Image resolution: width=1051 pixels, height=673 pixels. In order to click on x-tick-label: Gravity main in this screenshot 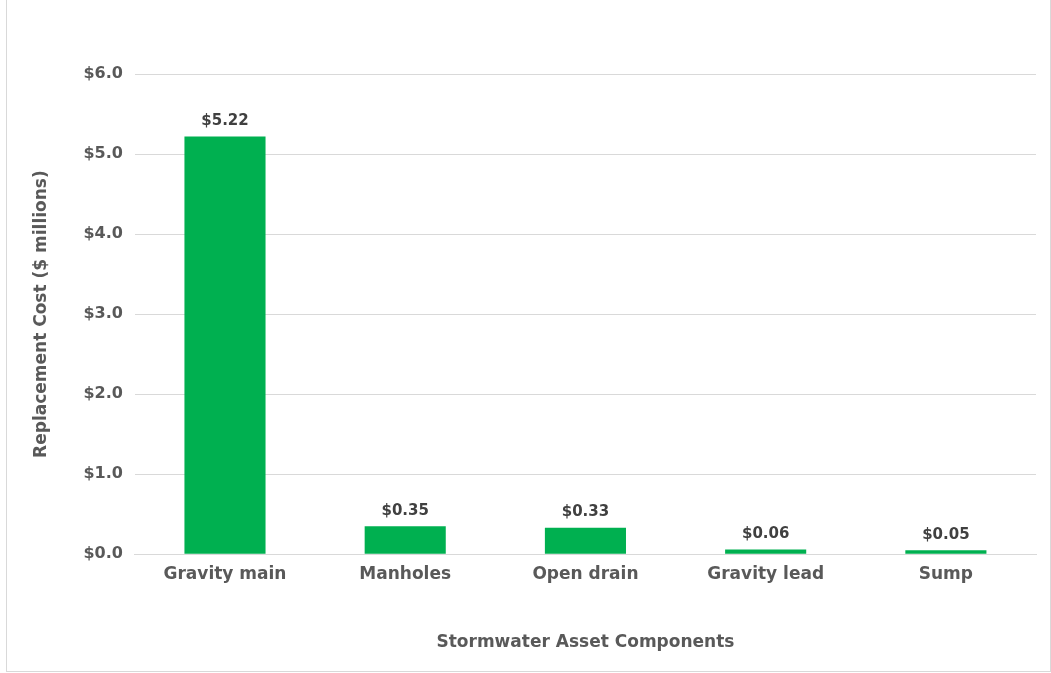, I will do `click(225, 572)`.